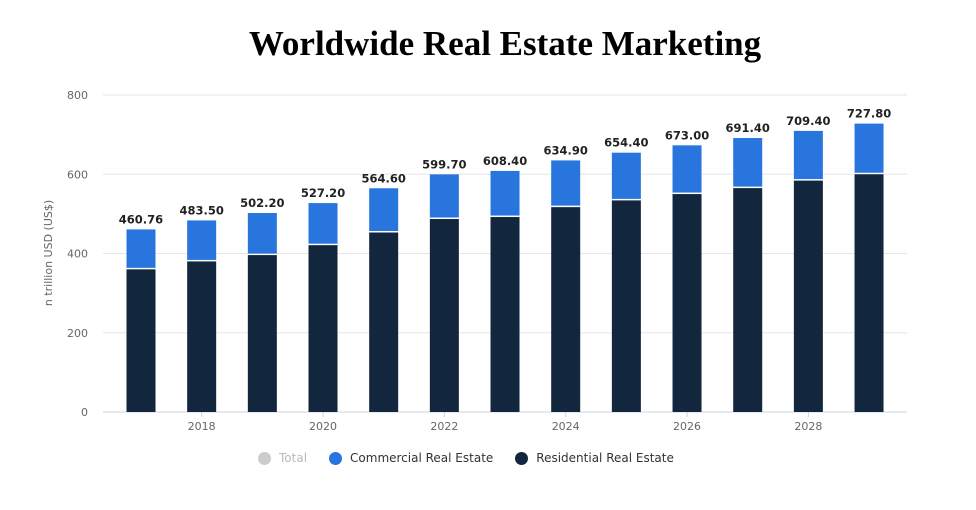  I want to click on bar-residential-2022, so click(444, 315).